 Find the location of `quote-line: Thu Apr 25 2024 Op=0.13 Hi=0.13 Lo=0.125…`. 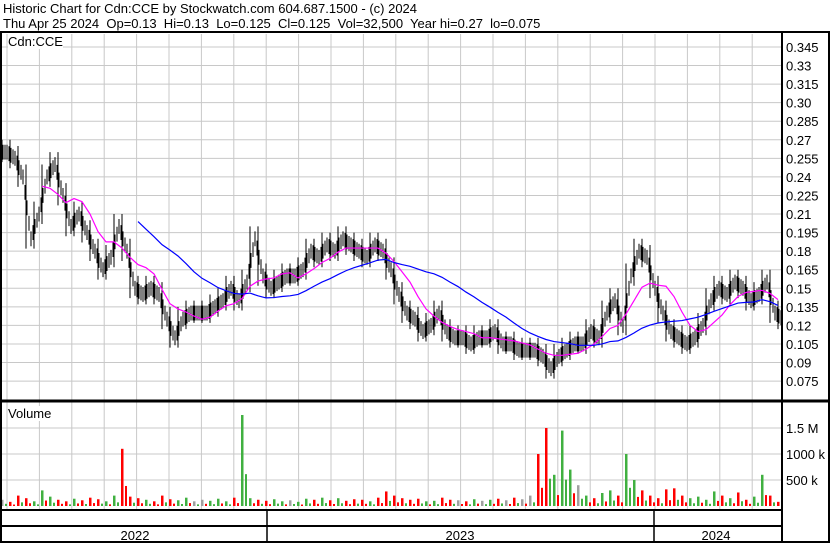

quote-line: Thu Apr 25 2024 Op=0.13 Hi=0.13 Lo=0.125… is located at coordinates (272, 23).